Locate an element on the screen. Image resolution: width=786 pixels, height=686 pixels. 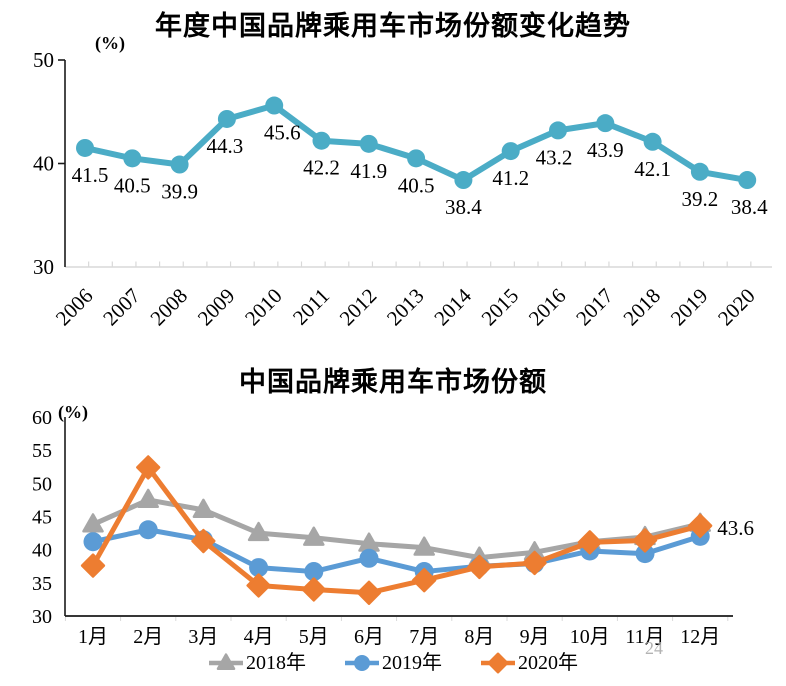
x-axis-year-label: 2015 is located at coordinates (500, 307).